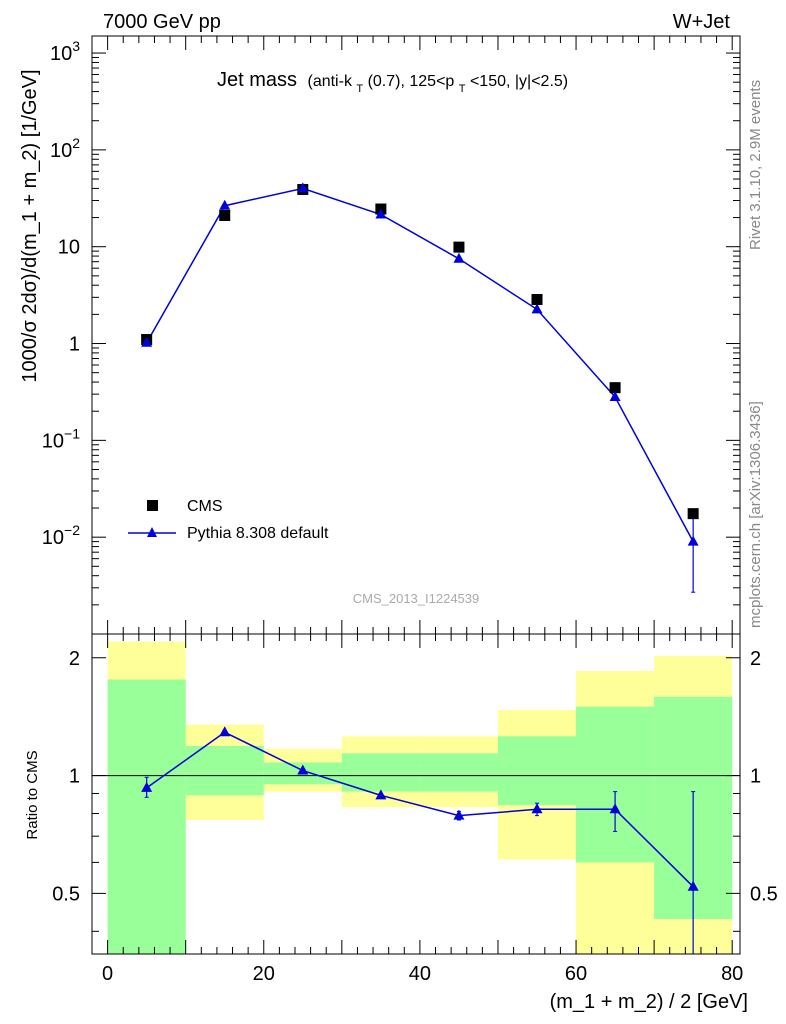 The height and width of the screenshot is (1024, 786). I want to click on y-tick-label: 10⁻¹, so click(61, 438).